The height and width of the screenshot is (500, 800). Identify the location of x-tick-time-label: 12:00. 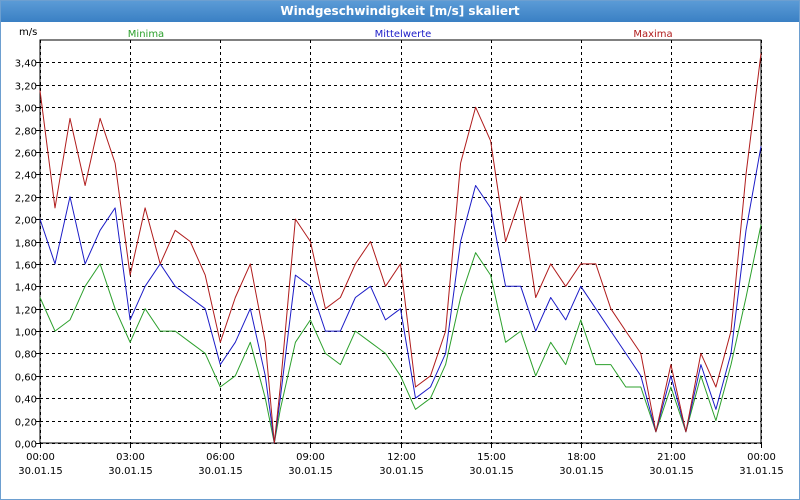
(401, 457).